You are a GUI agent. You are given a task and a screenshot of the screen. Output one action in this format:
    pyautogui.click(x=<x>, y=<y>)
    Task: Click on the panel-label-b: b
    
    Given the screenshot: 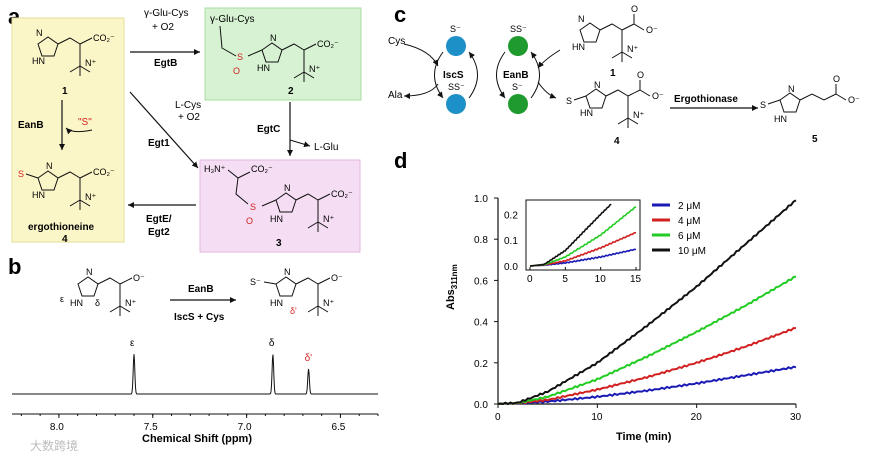 What is the action you would take?
    pyautogui.click(x=14, y=266)
    